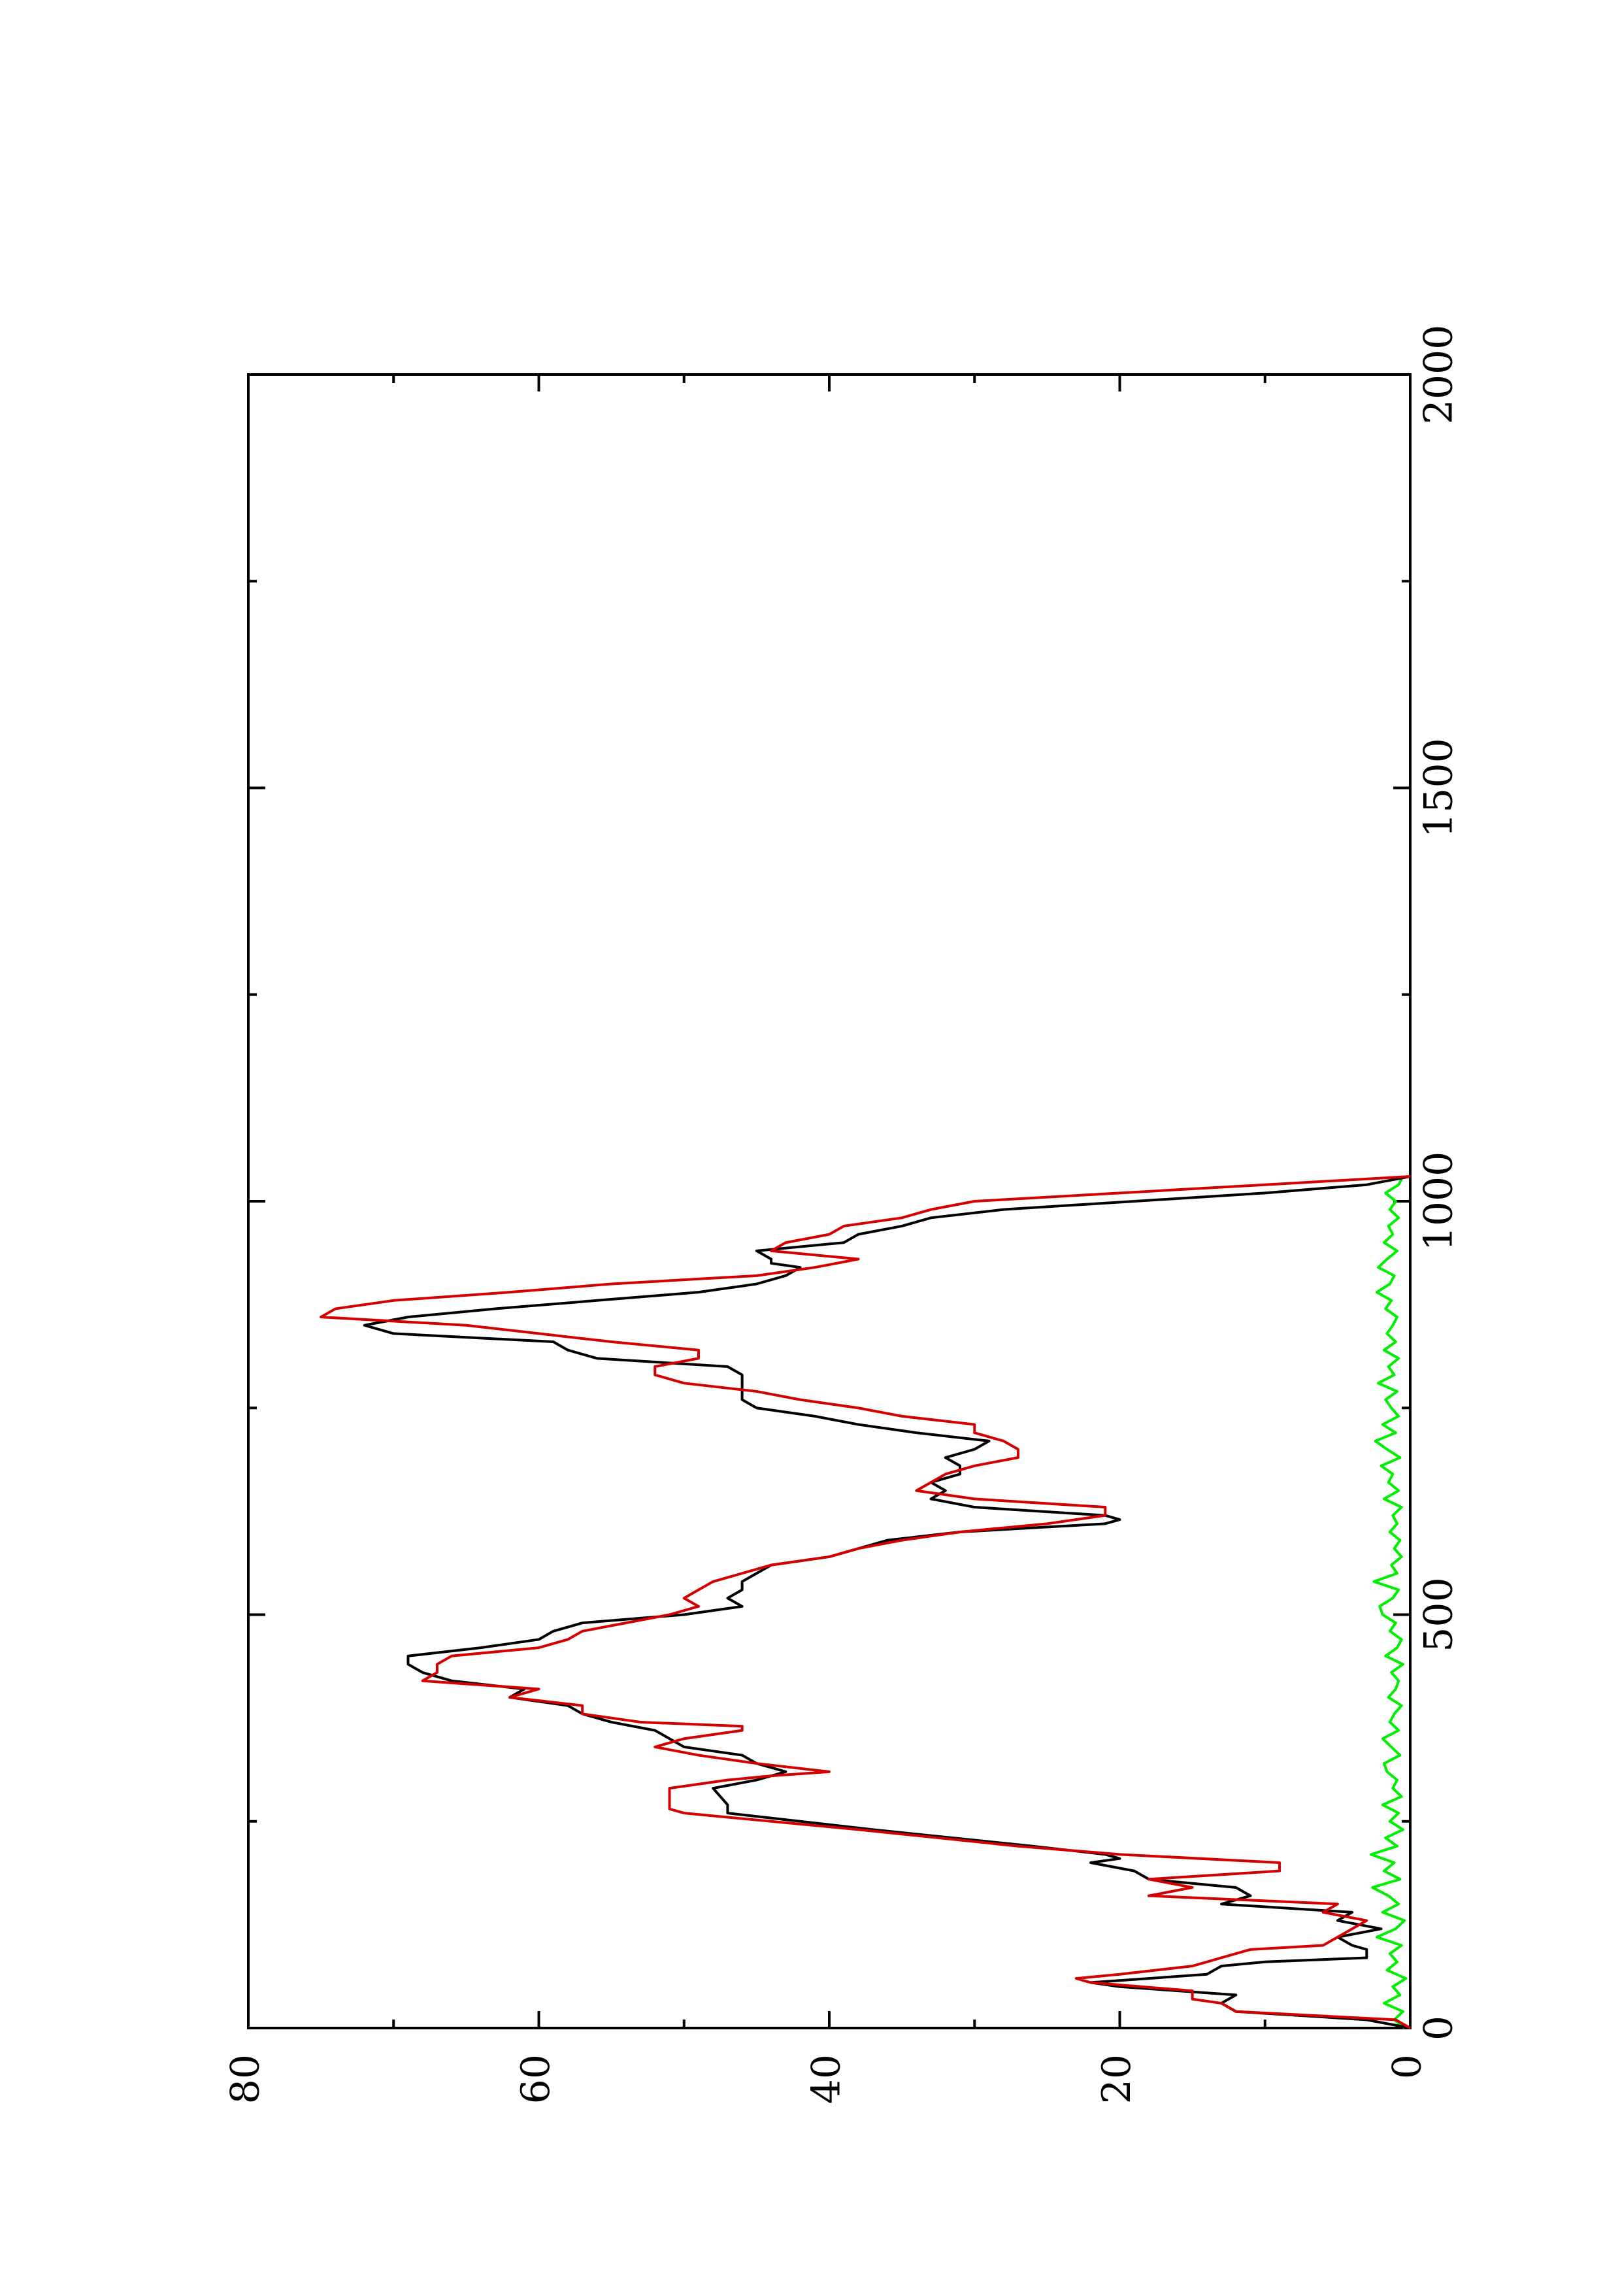  Describe the element at coordinates (1439, 1202) in the screenshot. I see `x-tick-label: 1000` at that location.